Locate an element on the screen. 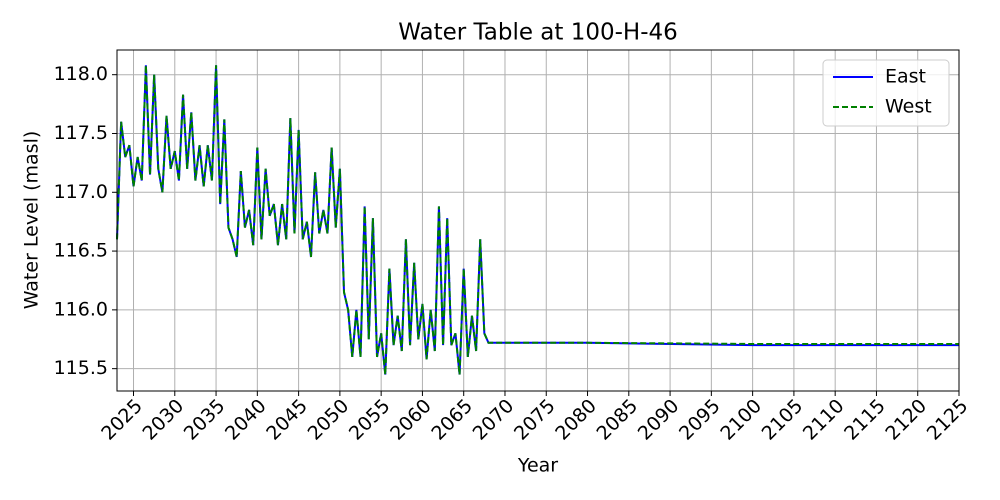  x-tick-label: 2085 is located at coordinates (617, 420).